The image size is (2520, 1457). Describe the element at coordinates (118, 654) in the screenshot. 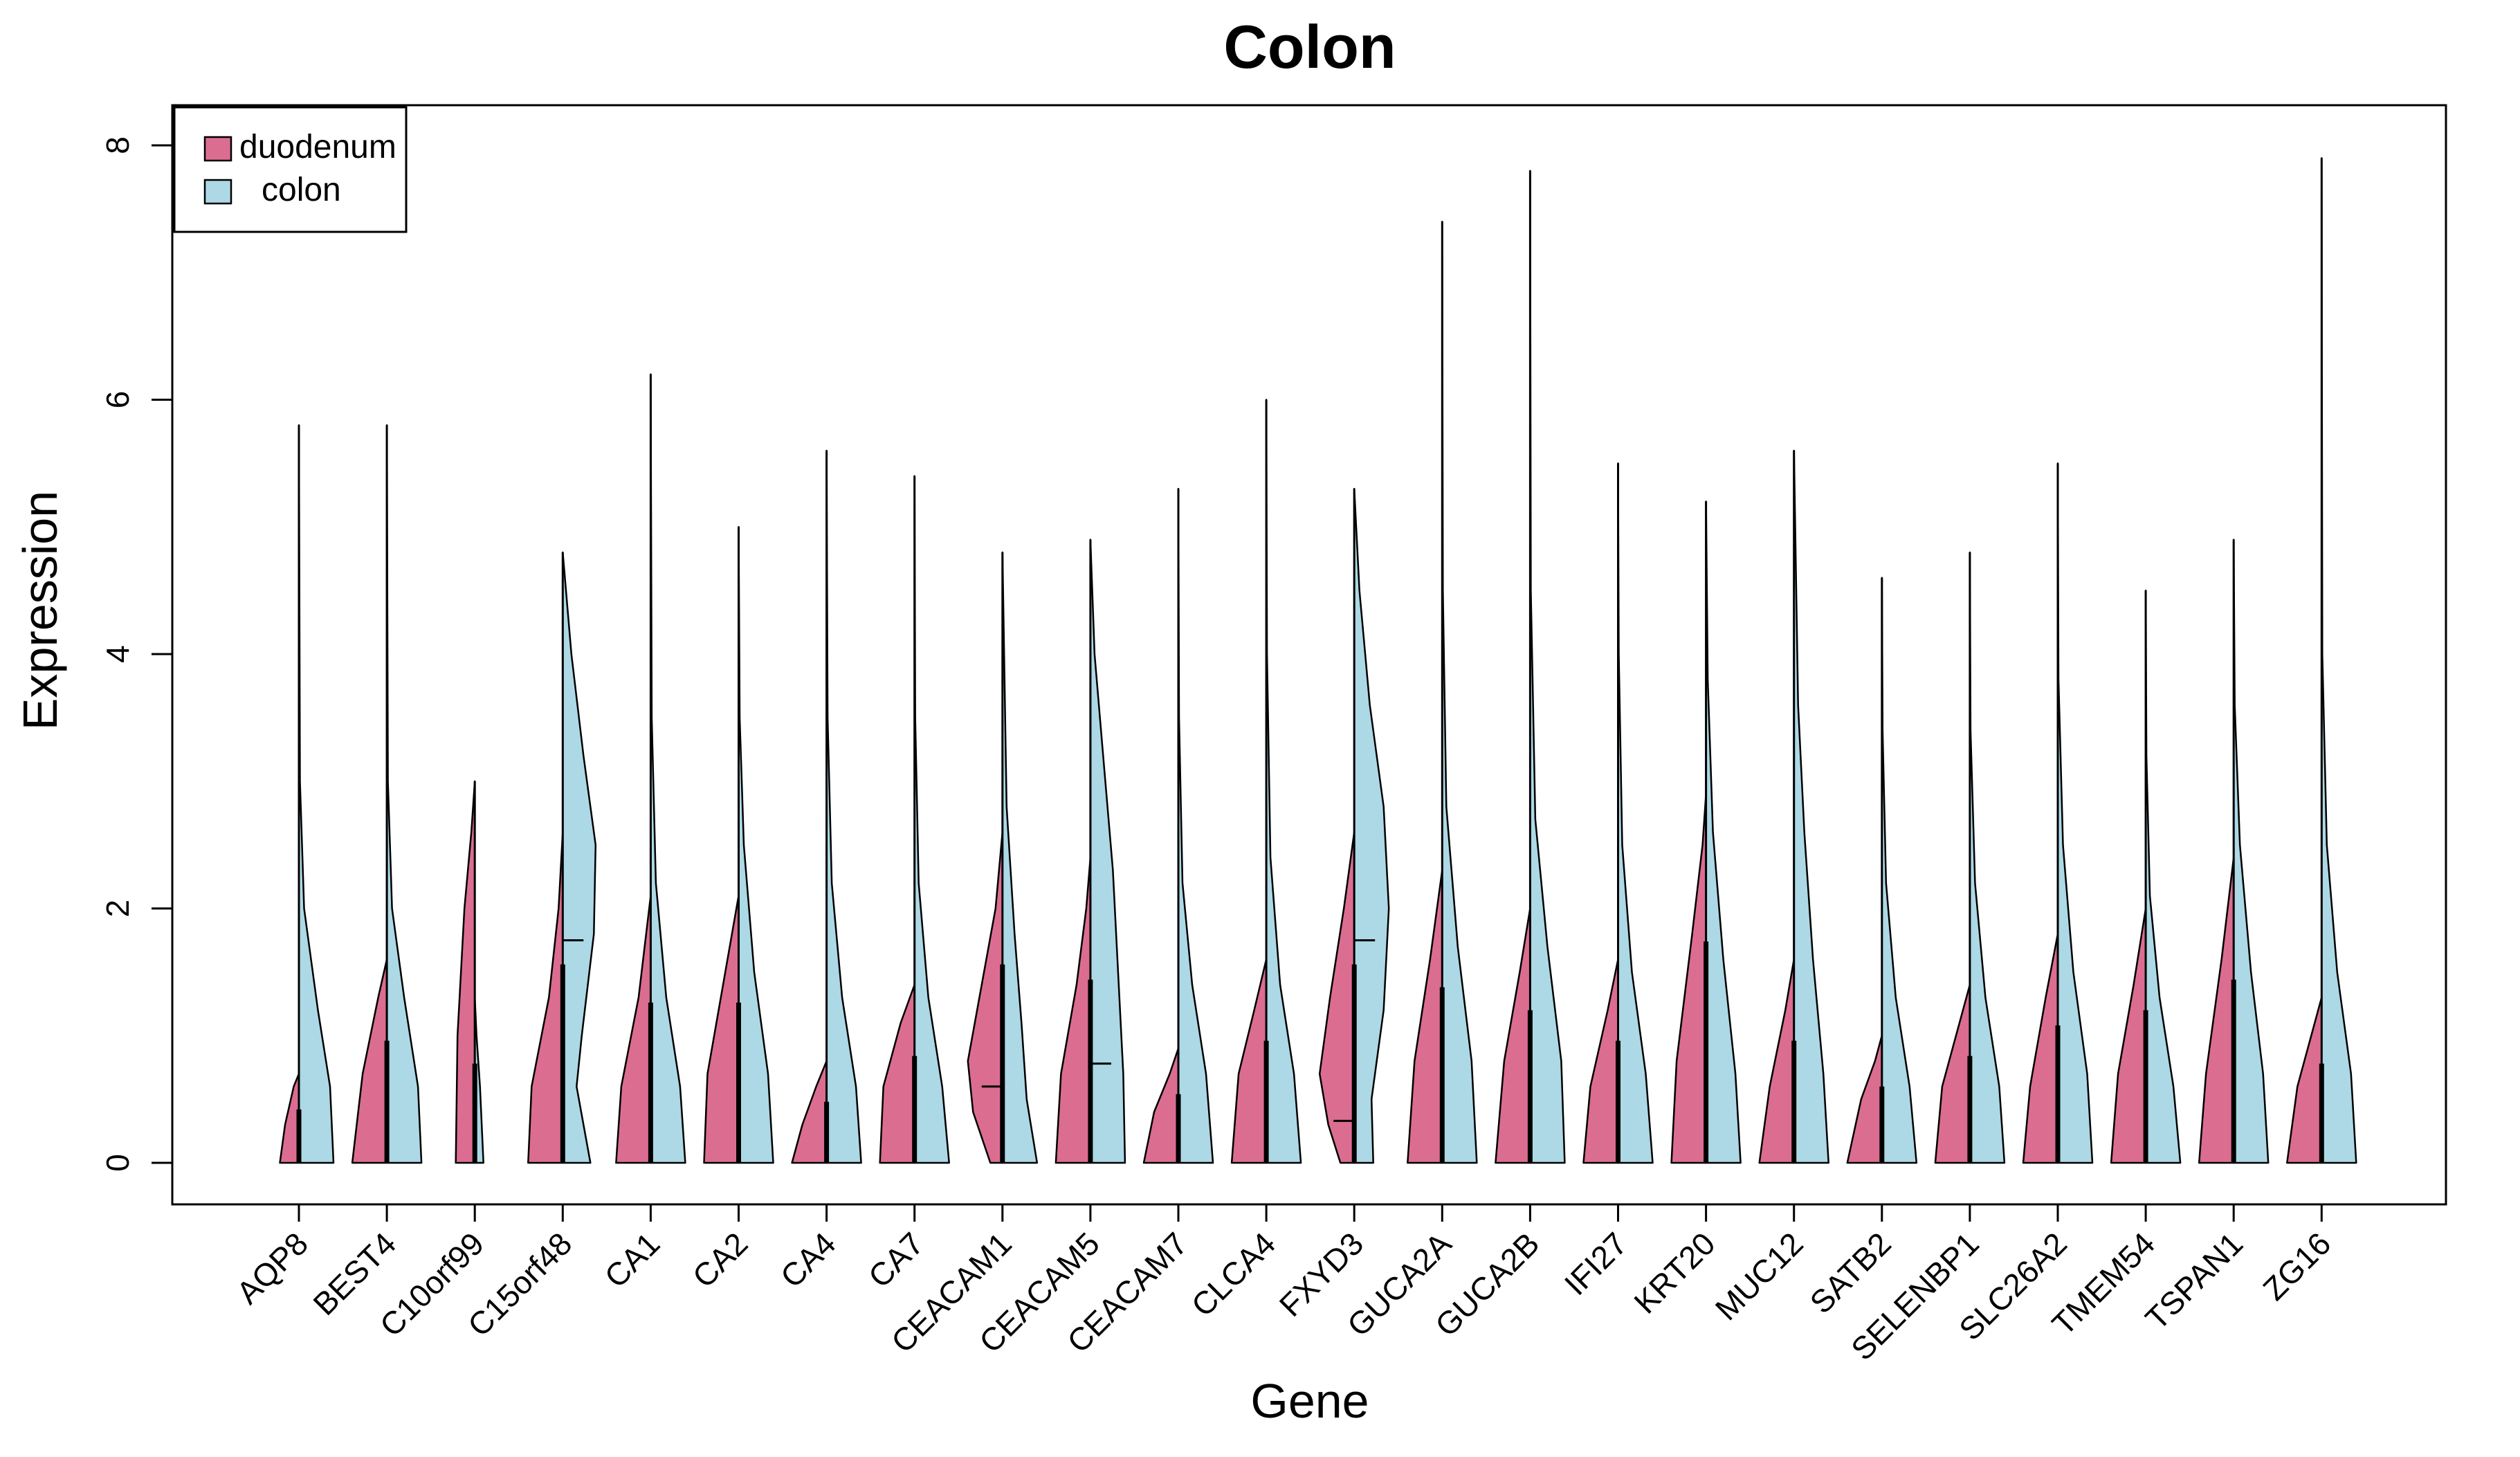

I see `y-tick-label: 4` at that location.